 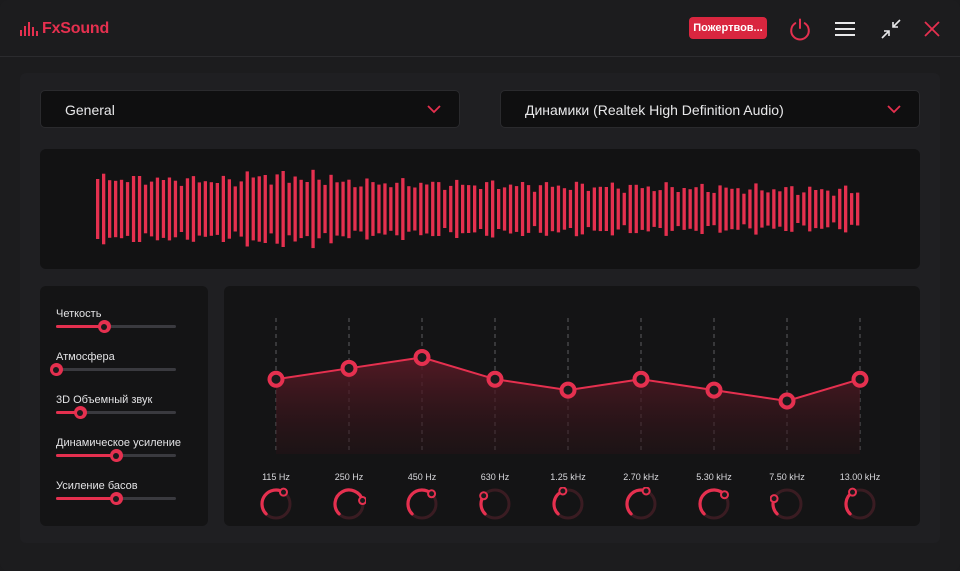 What do you see at coordinates (641, 477) in the screenshot?
I see `eq-frequency-label: 2.70 kHz` at bounding box center [641, 477].